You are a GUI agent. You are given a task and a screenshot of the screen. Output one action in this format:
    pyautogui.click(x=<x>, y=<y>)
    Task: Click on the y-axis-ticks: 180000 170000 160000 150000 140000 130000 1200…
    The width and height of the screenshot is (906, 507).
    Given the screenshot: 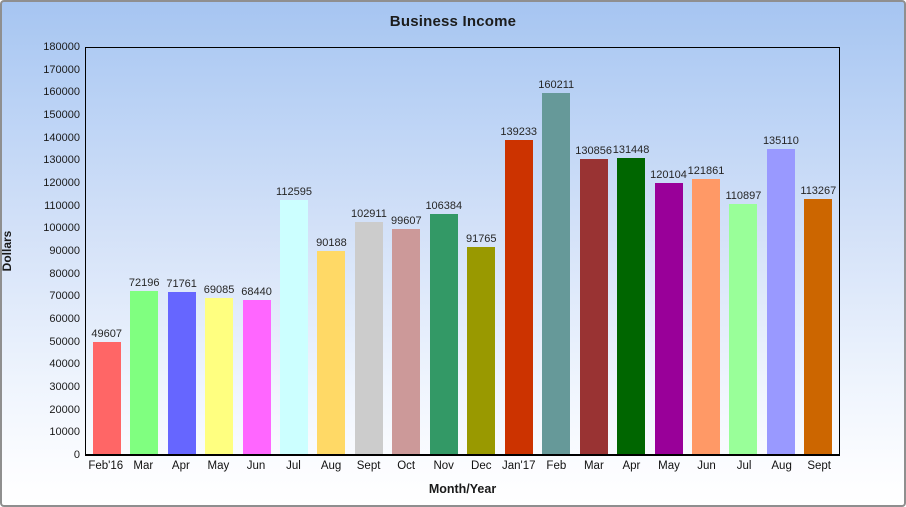 What is the action you would take?
    pyautogui.click(x=41, y=253)
    